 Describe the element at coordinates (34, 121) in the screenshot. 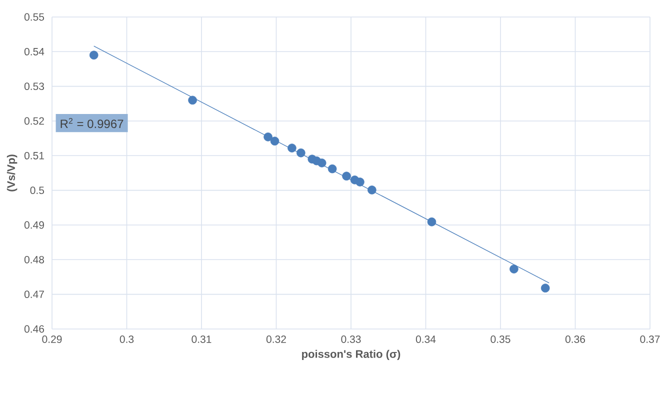

I see `y-tick-label: 0.52` at that location.